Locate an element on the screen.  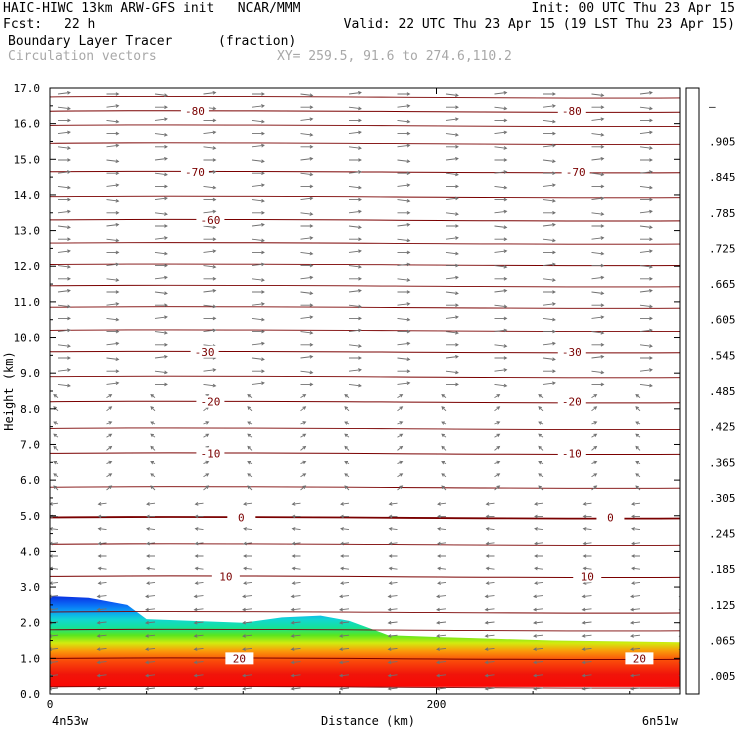
colorbar-label: .005 is located at coordinates (722, 676).